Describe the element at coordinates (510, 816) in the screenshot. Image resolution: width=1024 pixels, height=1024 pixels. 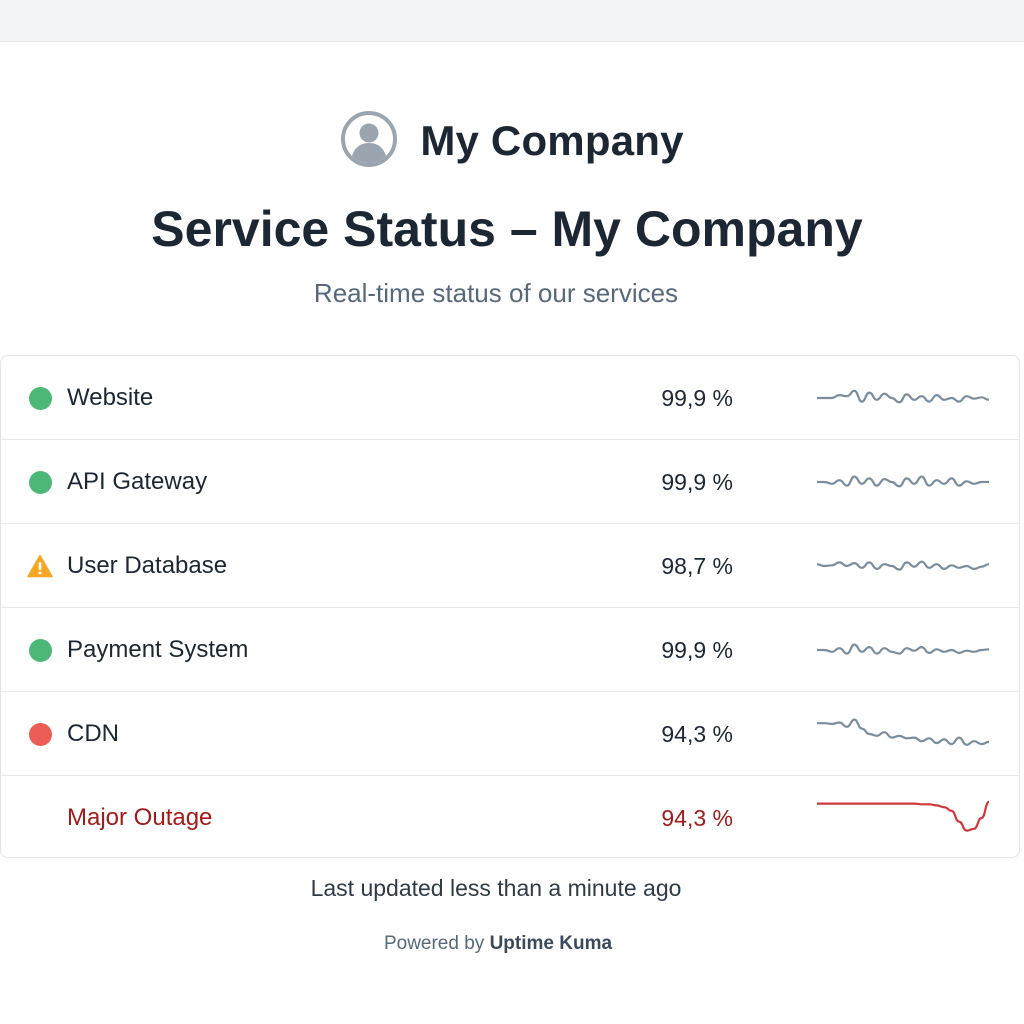
I see `service-row-major-outage: Major Outage 94,3 %` at that location.